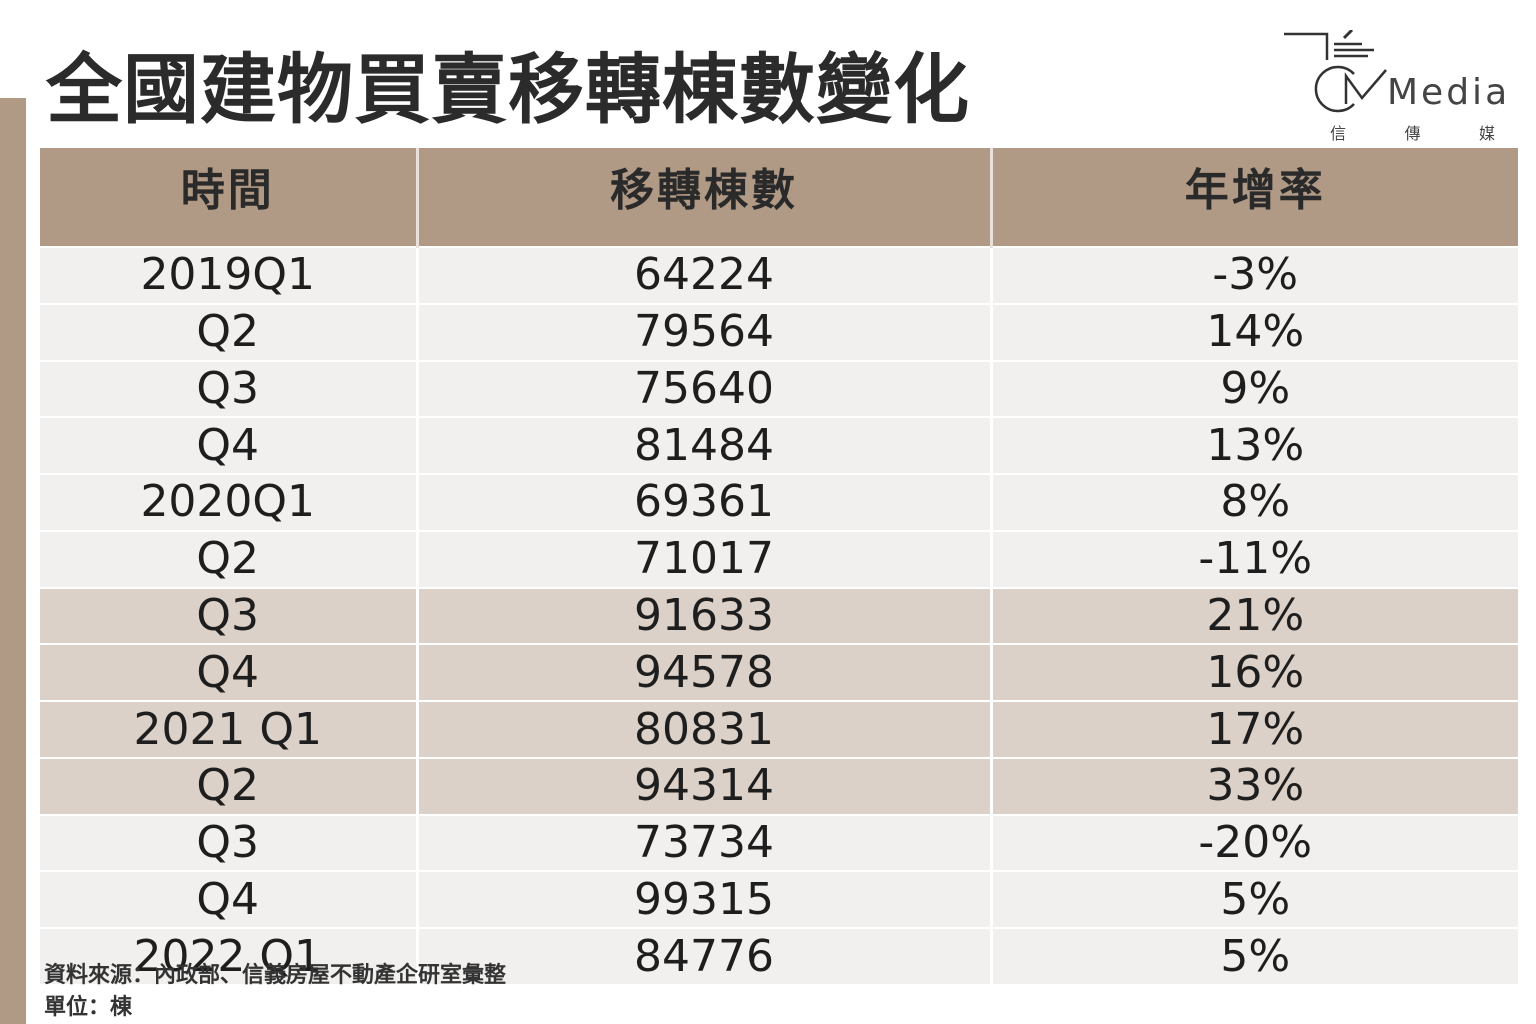  What do you see at coordinates (705, 275) in the screenshot?
I see `count-cell: 64224` at bounding box center [705, 275].